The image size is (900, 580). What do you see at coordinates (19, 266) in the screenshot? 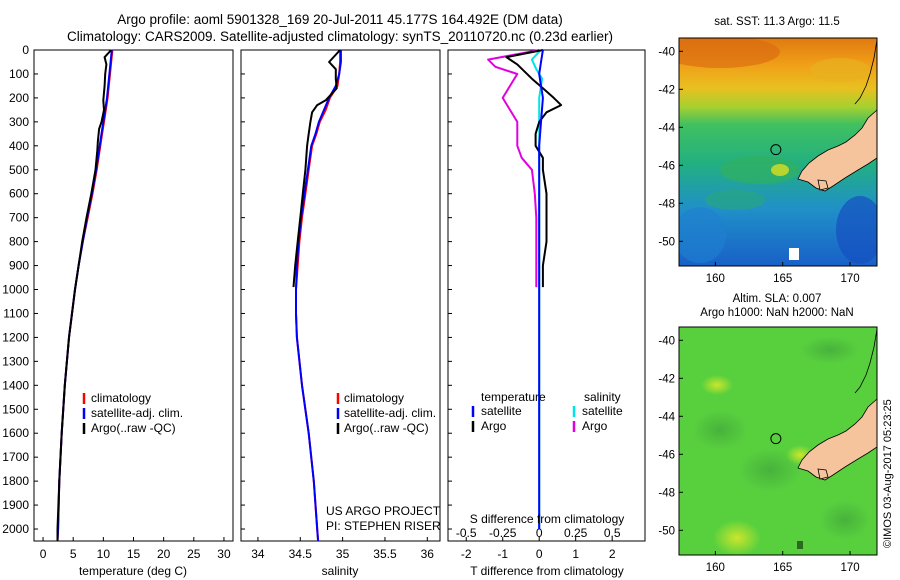
I see `depth-tick-label: 900` at bounding box center [19, 266].